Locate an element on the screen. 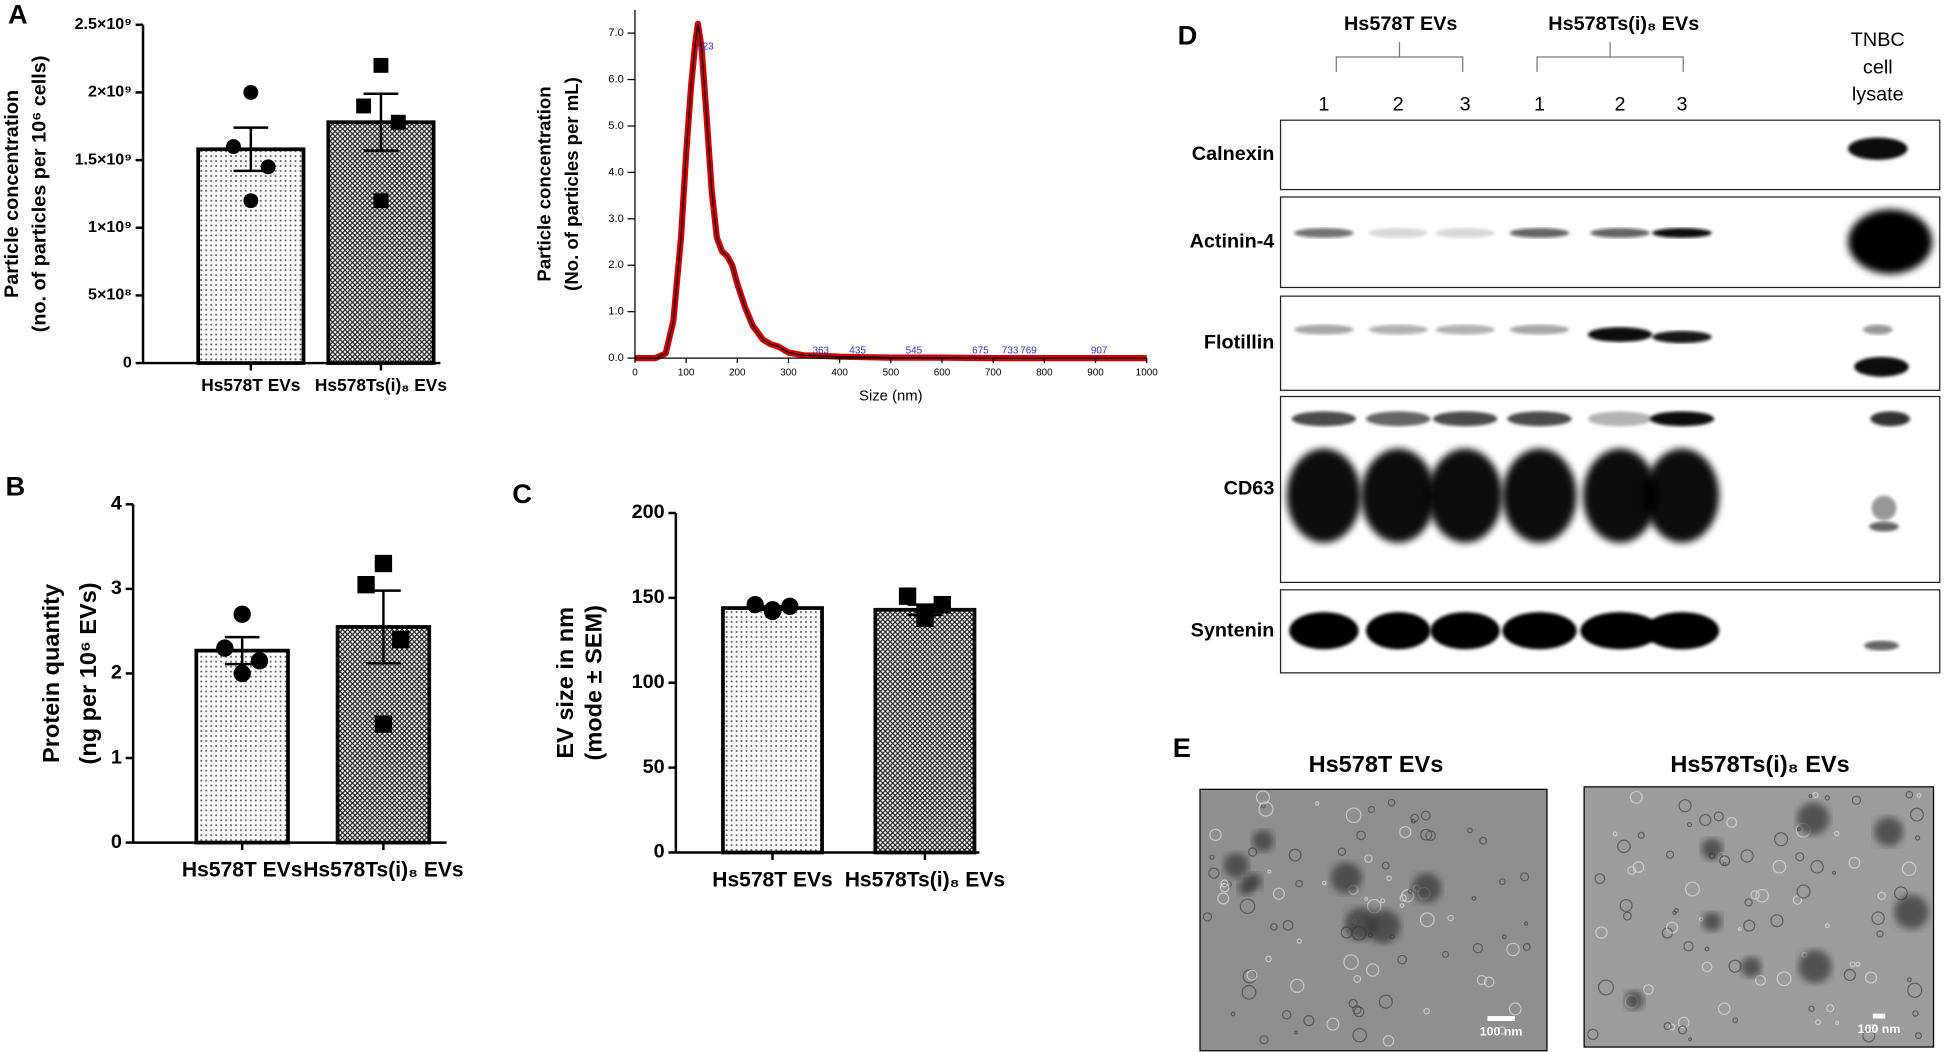 The height and width of the screenshot is (1052, 1944). y-axis-label: (no. of particles per 10⁶ cells) is located at coordinates (39, 194).